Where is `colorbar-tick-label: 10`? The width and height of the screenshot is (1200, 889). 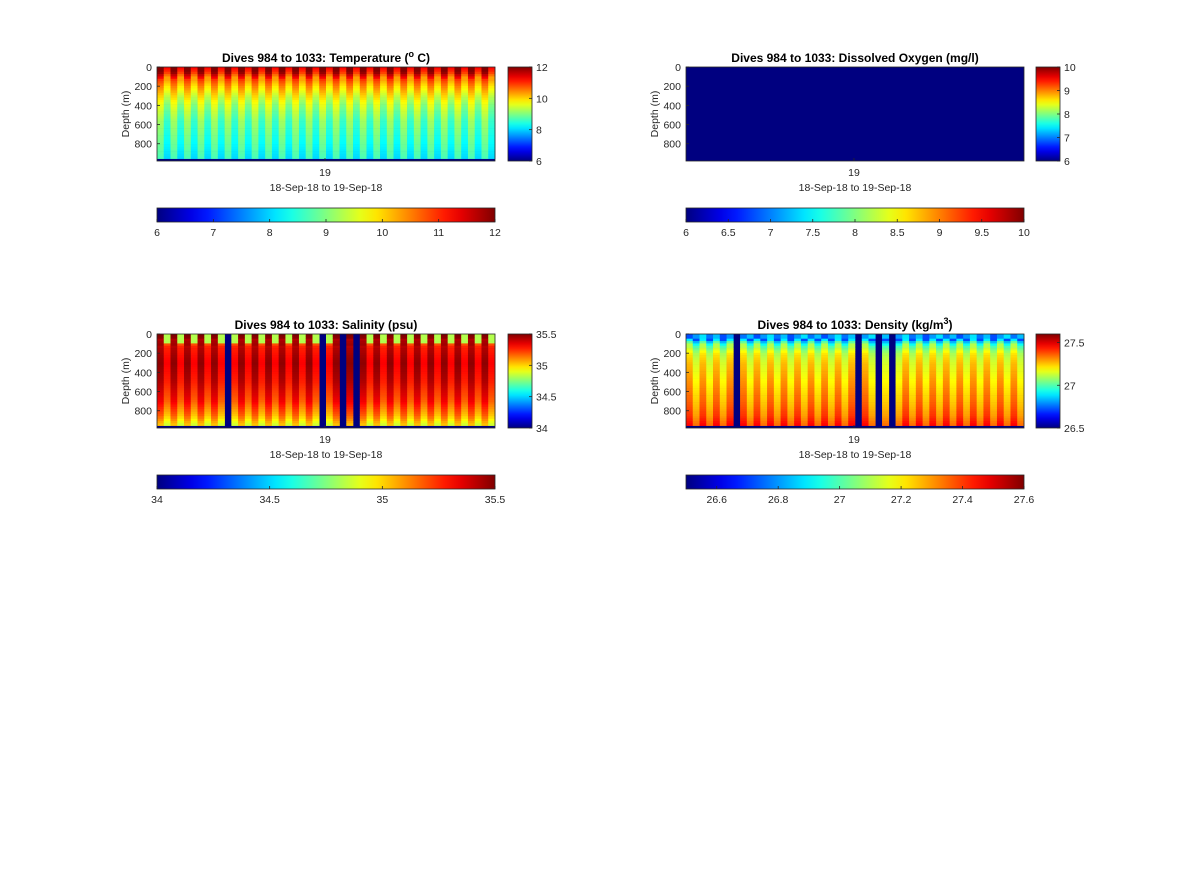 colorbar-tick-label: 10 is located at coordinates (542, 99).